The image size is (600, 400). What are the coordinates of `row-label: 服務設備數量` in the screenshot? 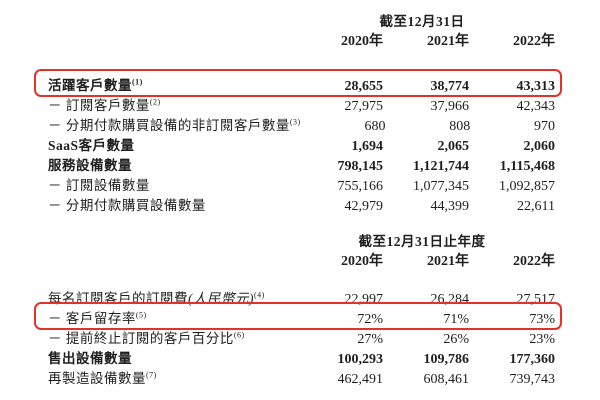 It's located at (90, 165).